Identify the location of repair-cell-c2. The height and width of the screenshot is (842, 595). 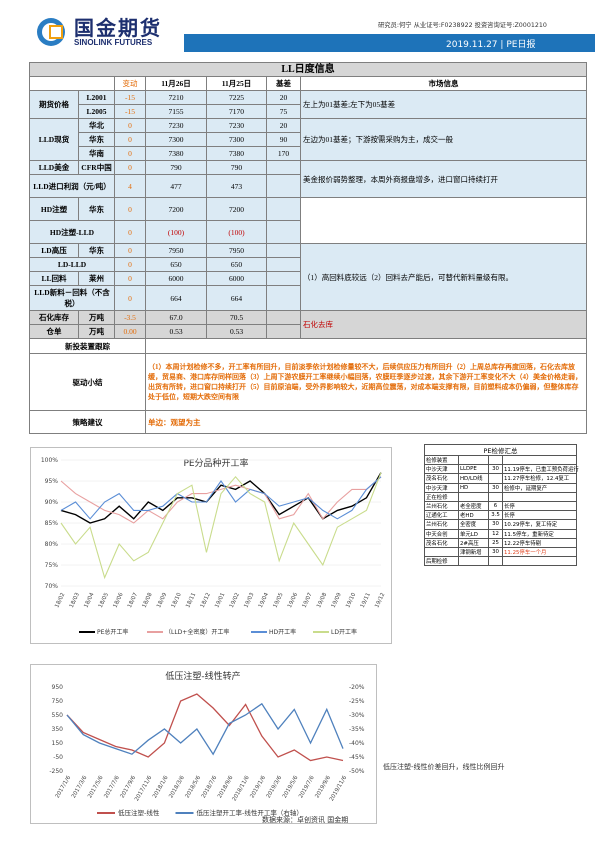
(473, 460).